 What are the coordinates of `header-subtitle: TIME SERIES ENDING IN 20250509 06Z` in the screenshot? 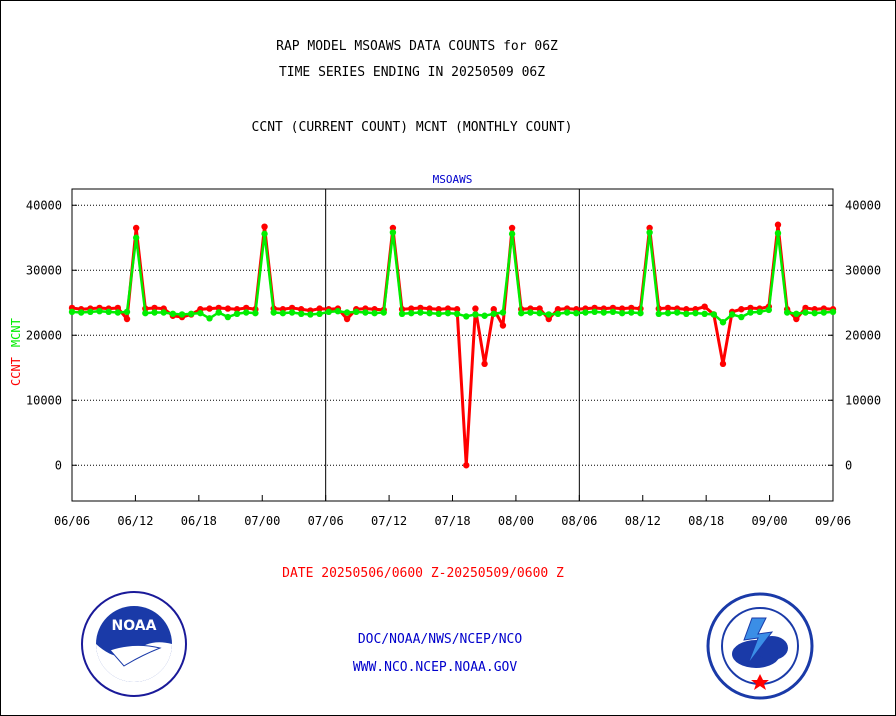 It's located at (412, 72).